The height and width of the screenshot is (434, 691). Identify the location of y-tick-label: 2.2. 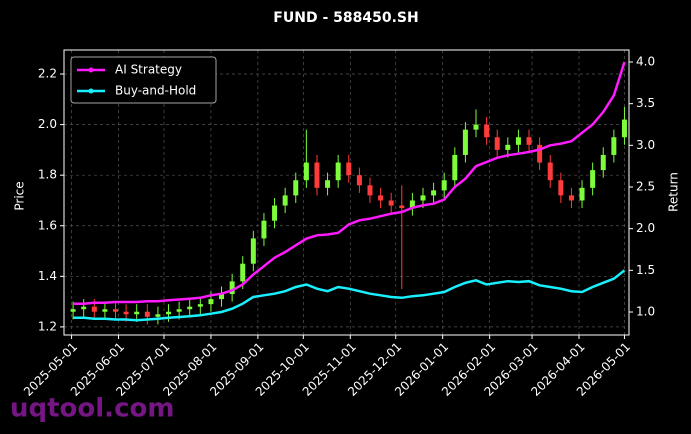
(47, 74).